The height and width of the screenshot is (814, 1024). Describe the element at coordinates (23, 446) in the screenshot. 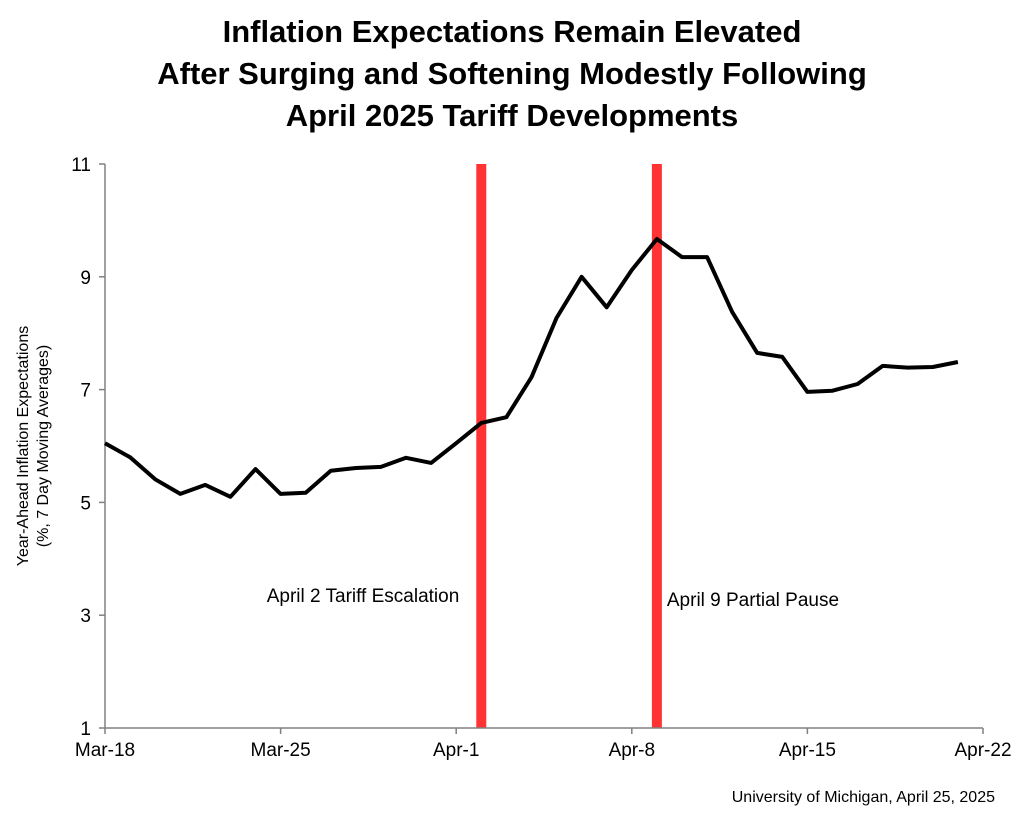

I see `y-axis-label-line-1: Year-Ahead Inflation Expectations` at that location.